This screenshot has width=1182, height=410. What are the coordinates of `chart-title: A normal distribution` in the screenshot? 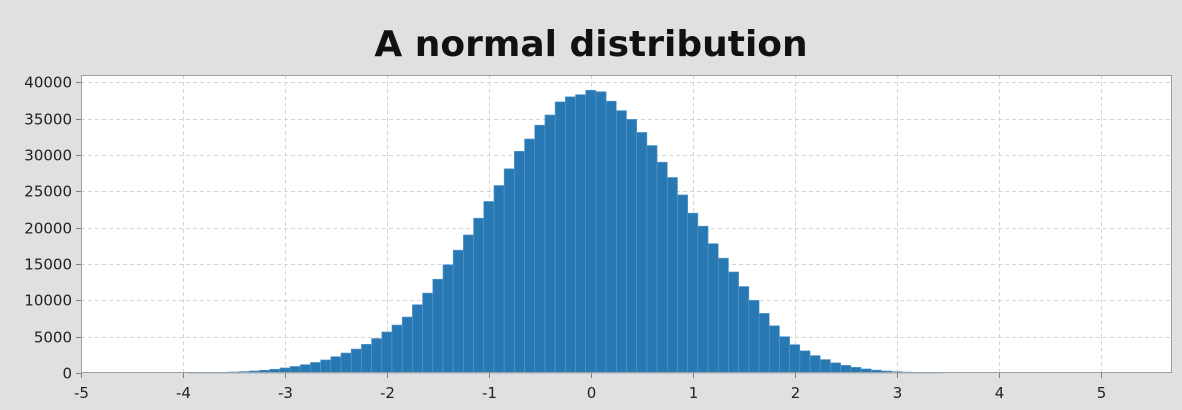 It's located at (591, 44).